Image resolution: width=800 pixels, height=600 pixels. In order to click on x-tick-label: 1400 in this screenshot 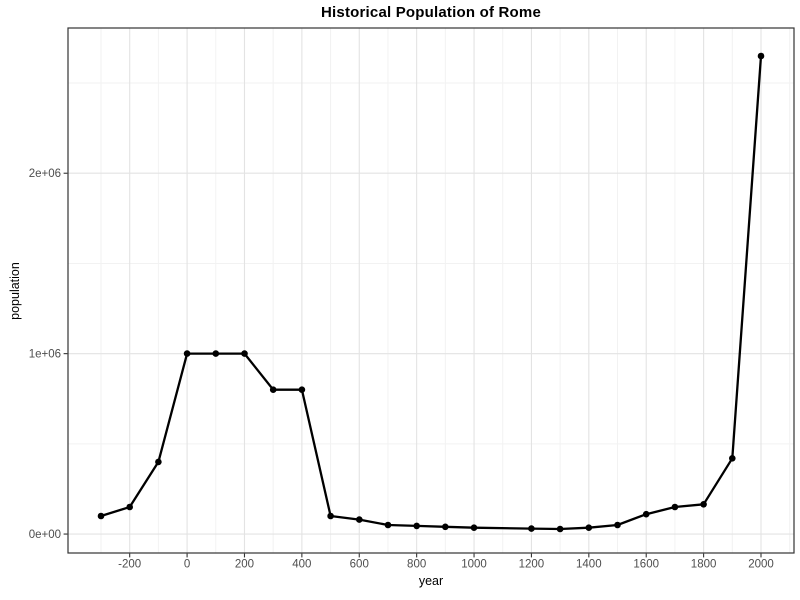, I will do `click(589, 565)`.